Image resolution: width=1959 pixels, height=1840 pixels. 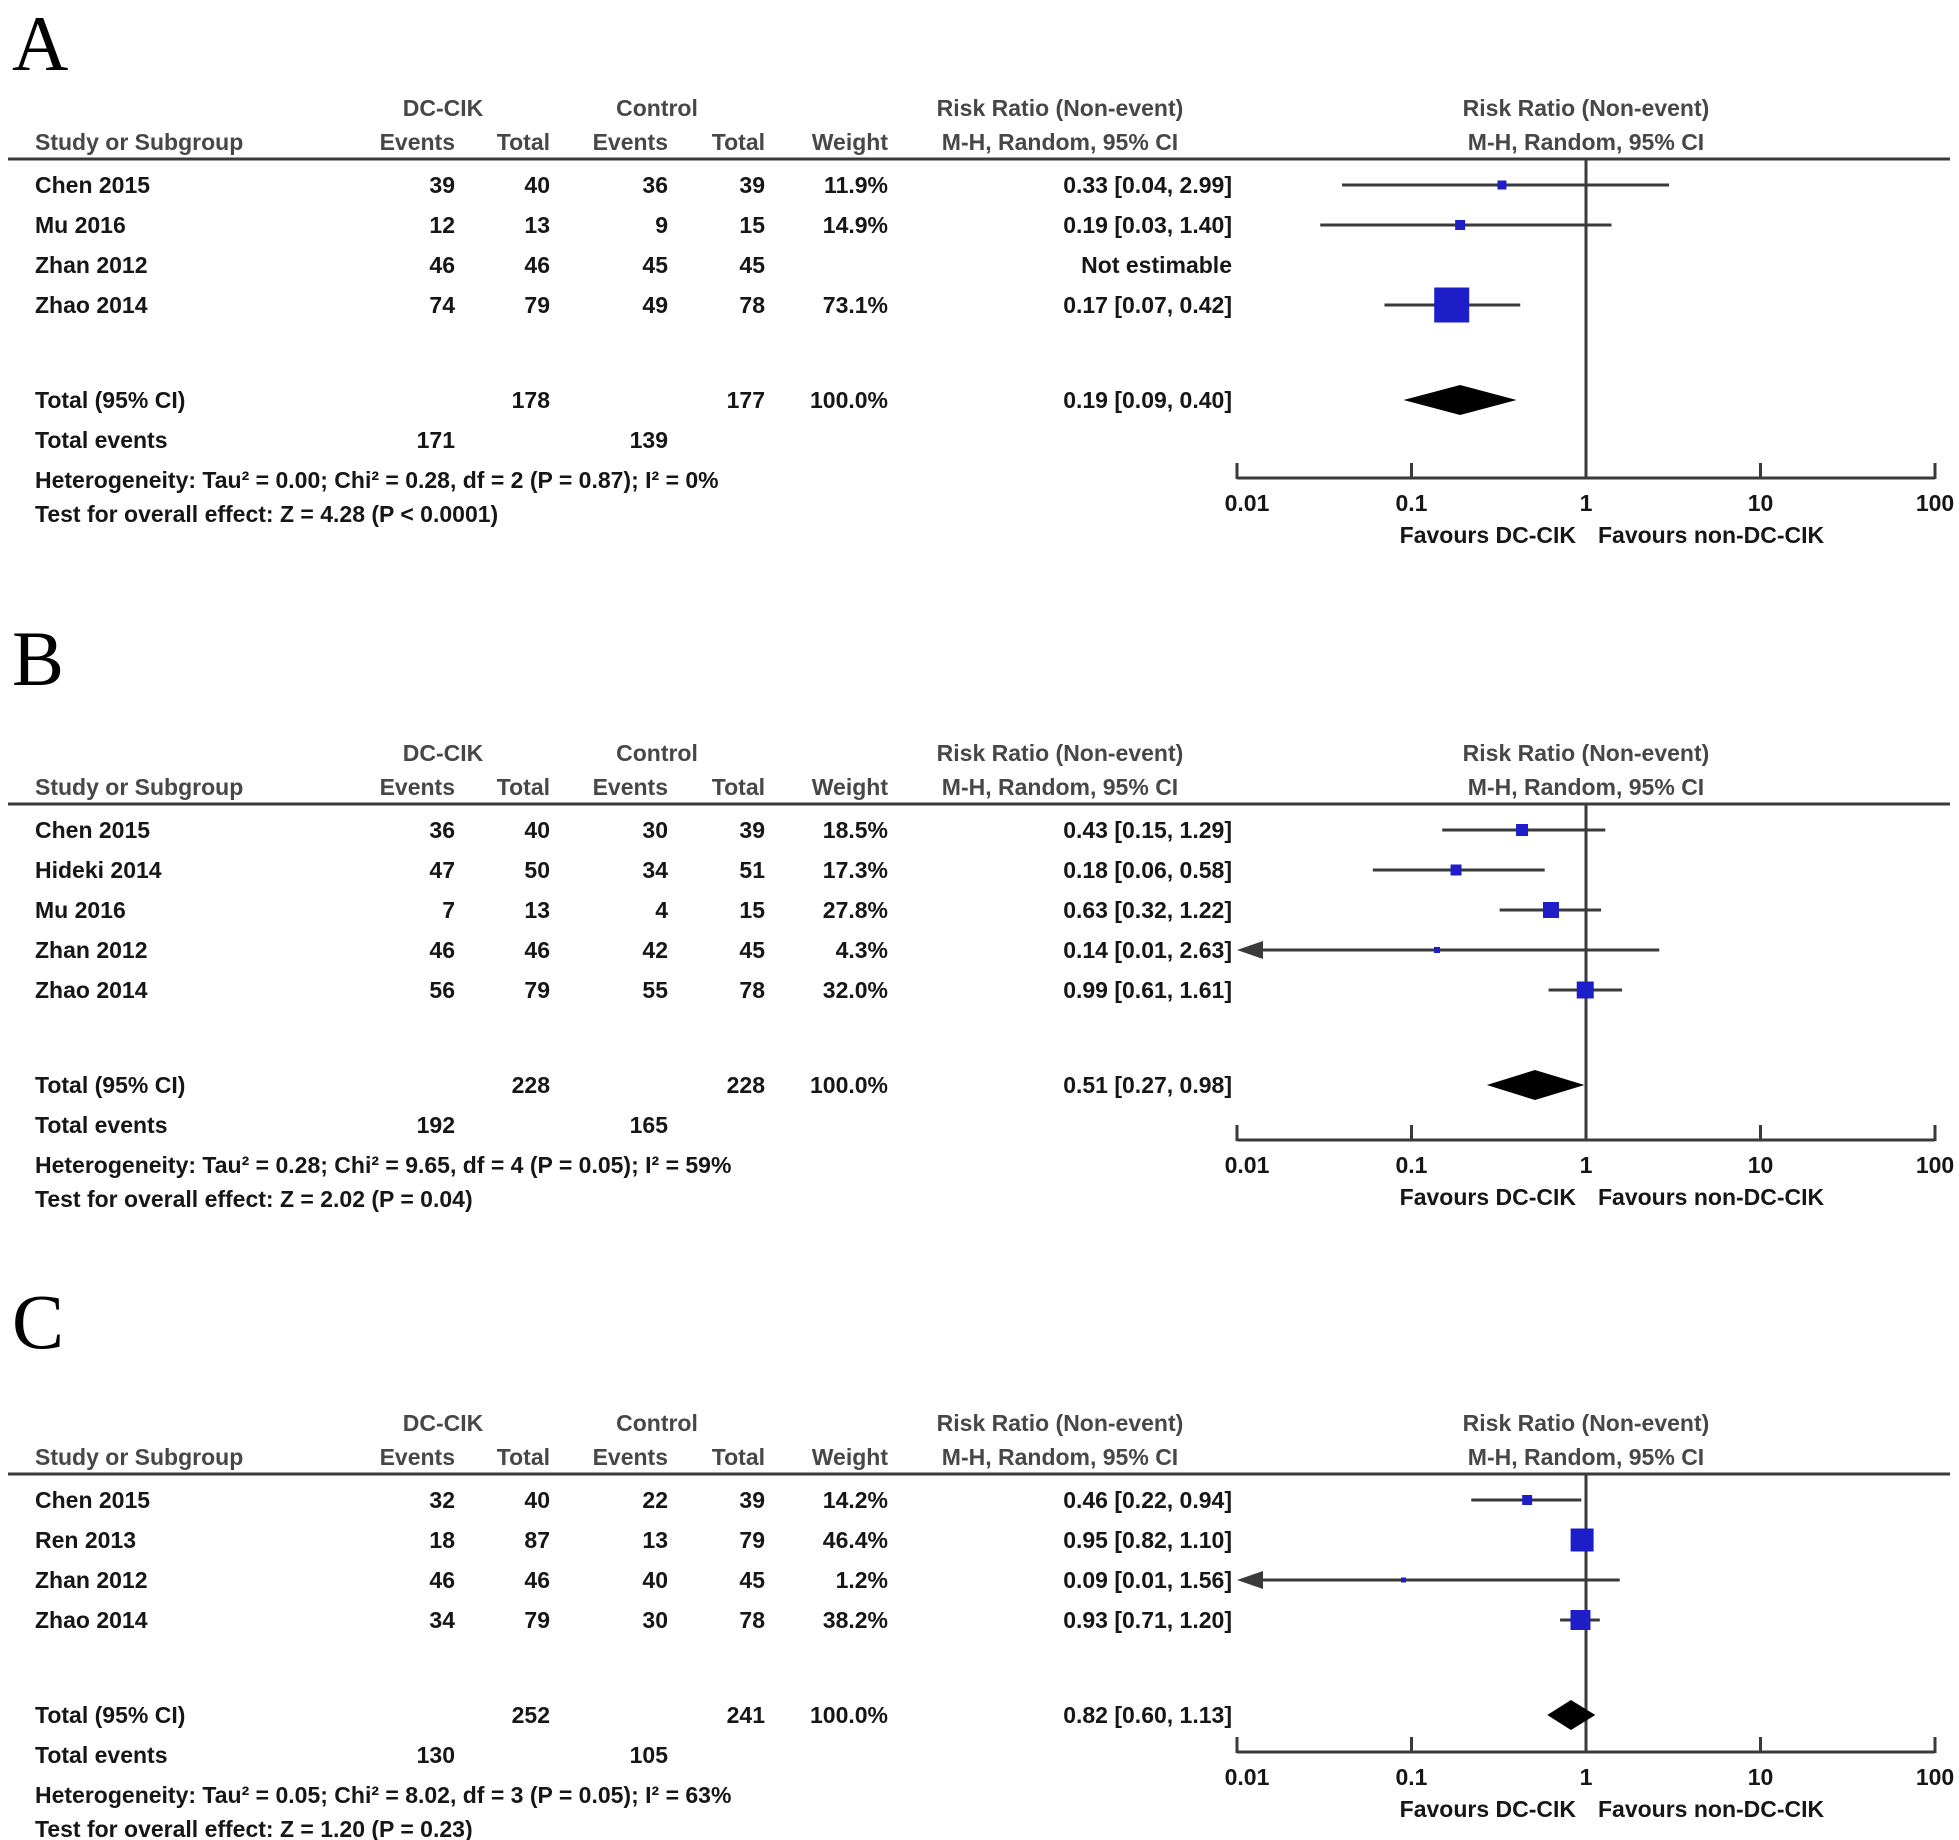 What do you see at coordinates (1147, 830) in the screenshot?
I see `risk-ratio-value: 0.43 [0.15, 1.29]` at bounding box center [1147, 830].